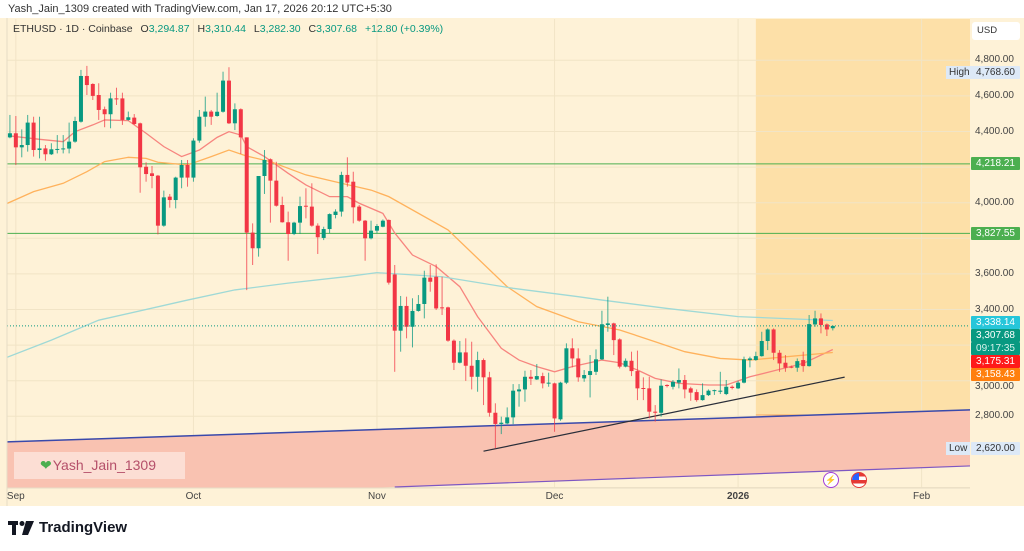 The width and height of the screenshot is (1024, 551). What do you see at coordinates (995, 233) in the screenshot?
I see `price-tag: 3,827.55` at bounding box center [995, 233].